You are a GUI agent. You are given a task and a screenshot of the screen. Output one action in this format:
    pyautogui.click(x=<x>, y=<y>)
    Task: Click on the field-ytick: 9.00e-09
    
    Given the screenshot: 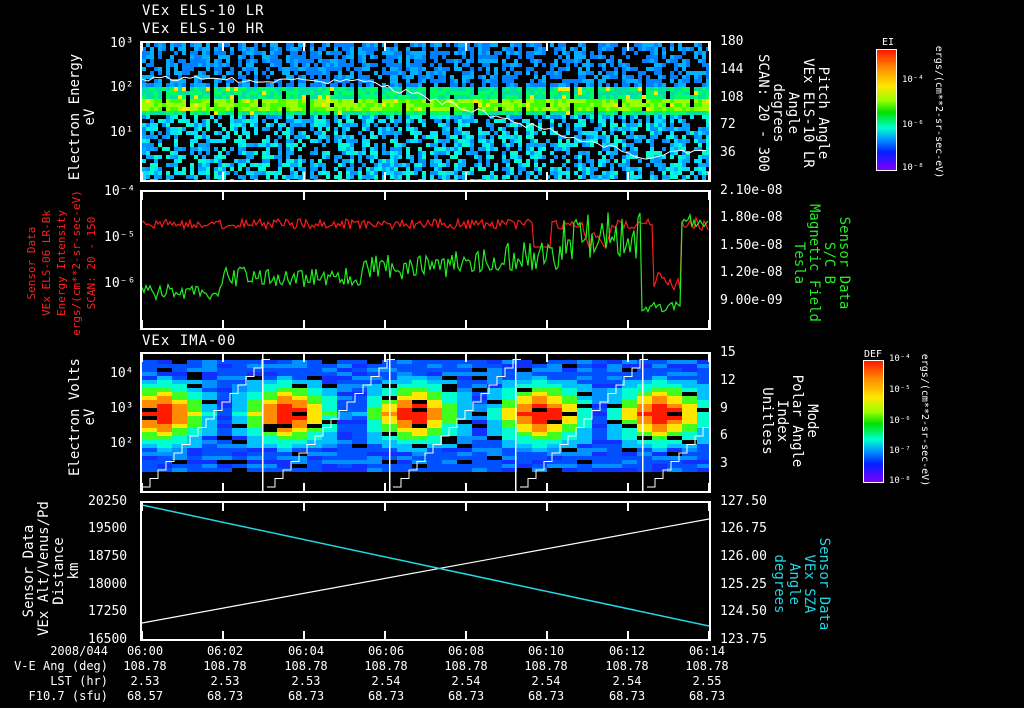 What is the action you would take?
    pyautogui.click(x=751, y=300)
    